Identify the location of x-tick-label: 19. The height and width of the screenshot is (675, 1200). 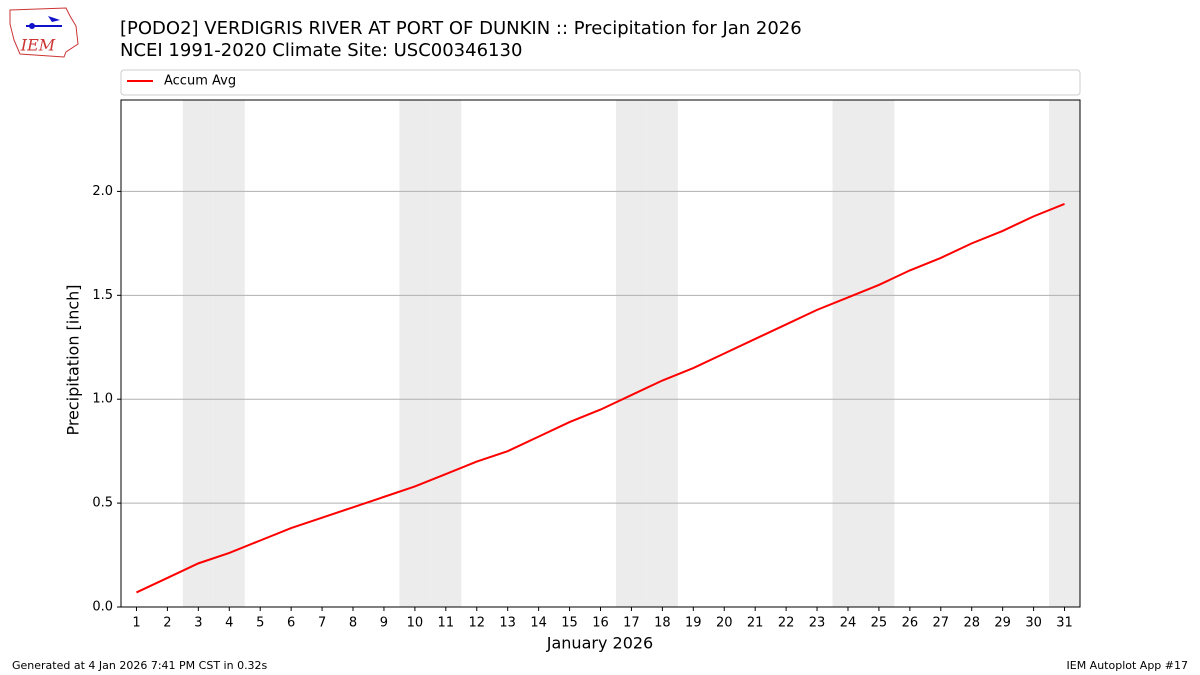
(693, 623).